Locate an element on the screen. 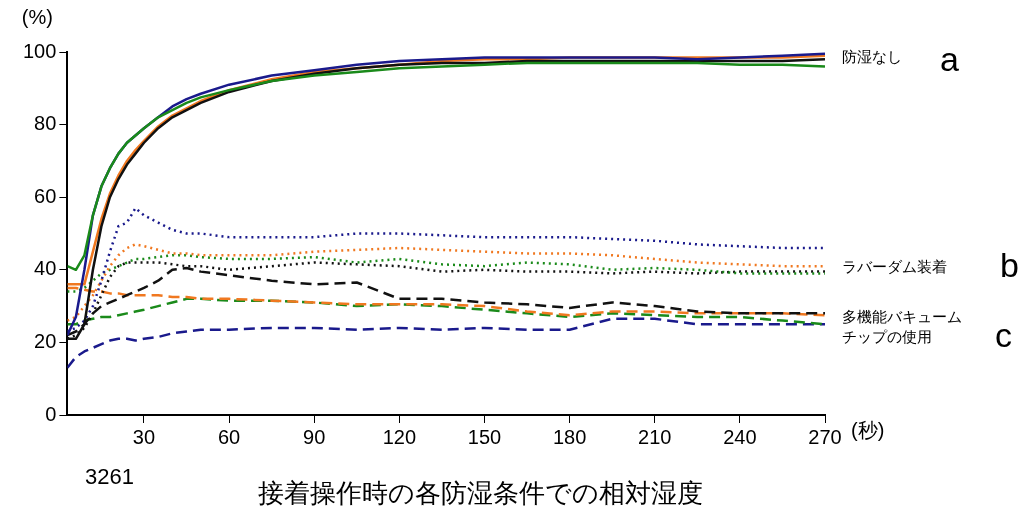  x-tick-label: 210 is located at coordinates (655, 436).